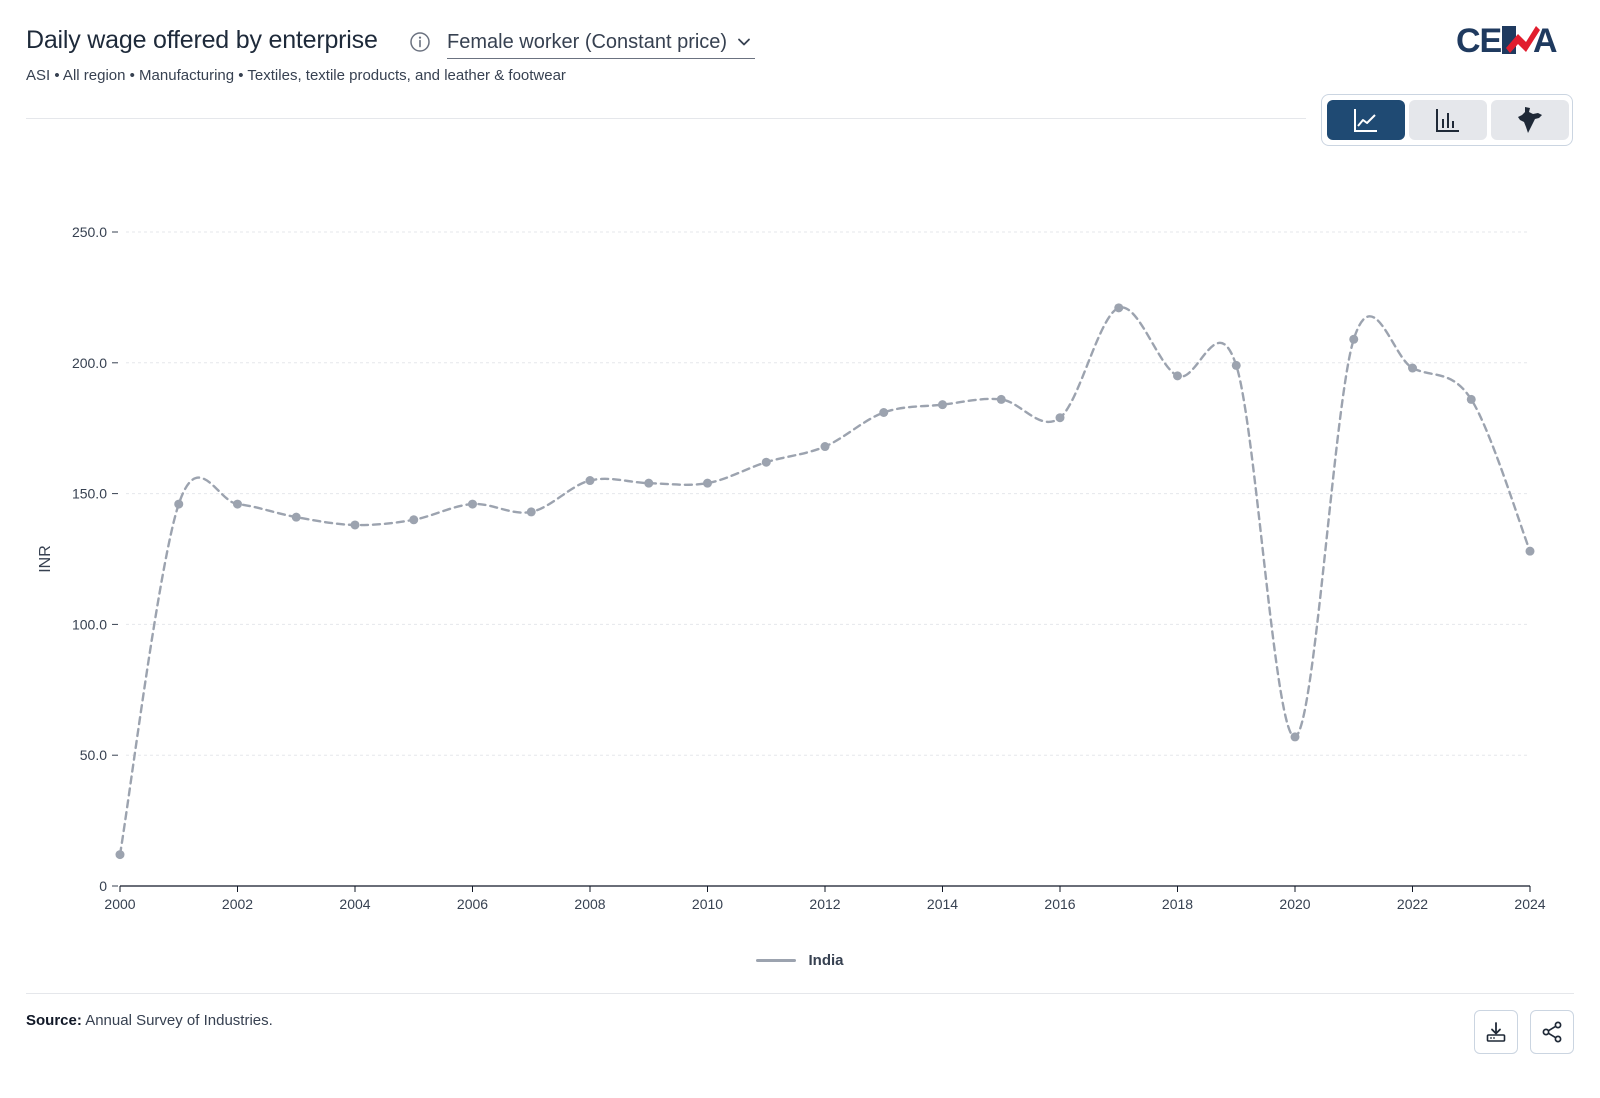  I want to click on y-tick-label: 50.0, so click(93, 755).